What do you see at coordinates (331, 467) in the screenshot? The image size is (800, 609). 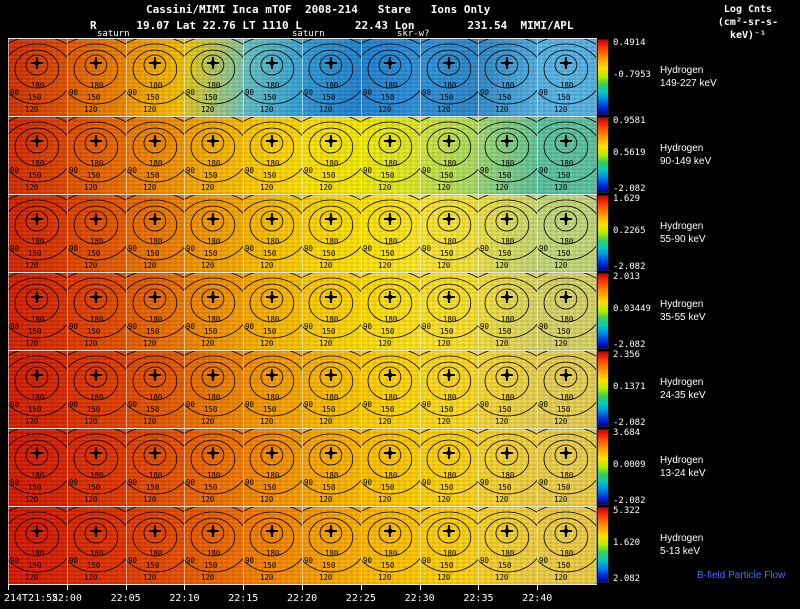 I see `spectrogram-tile-r6-c6: 180 150 120 90` at bounding box center [331, 467].